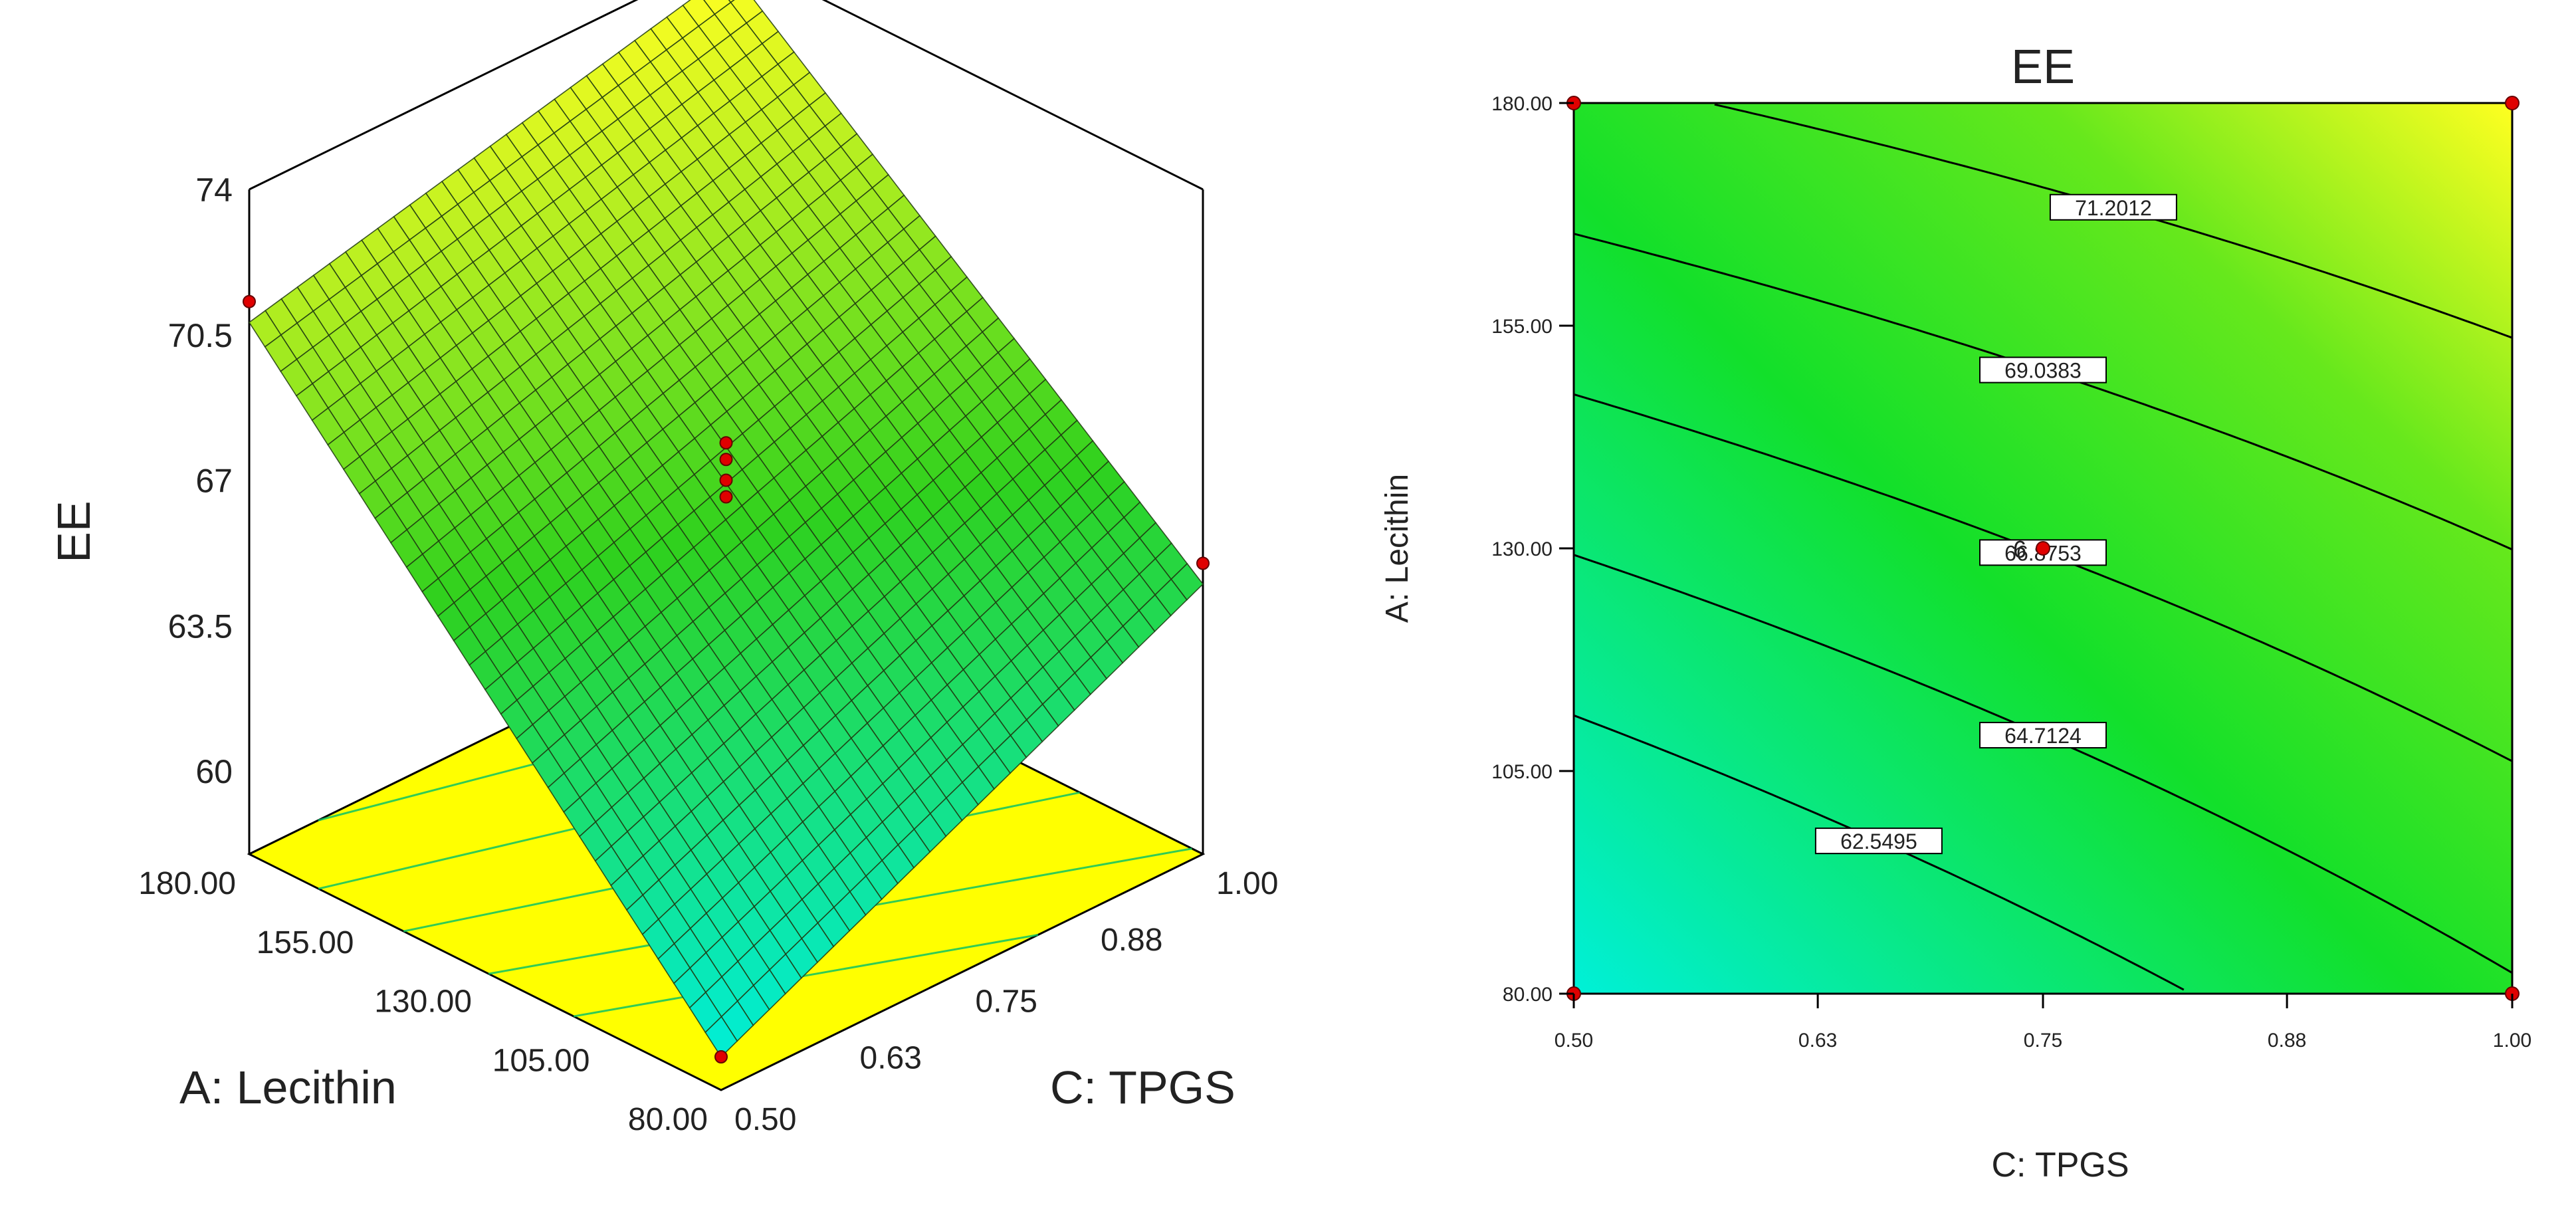 Image resolution: width=2576 pixels, height=1223 pixels. What do you see at coordinates (806, 976) in the screenshot?
I see `floor-contour-line` at bounding box center [806, 976].